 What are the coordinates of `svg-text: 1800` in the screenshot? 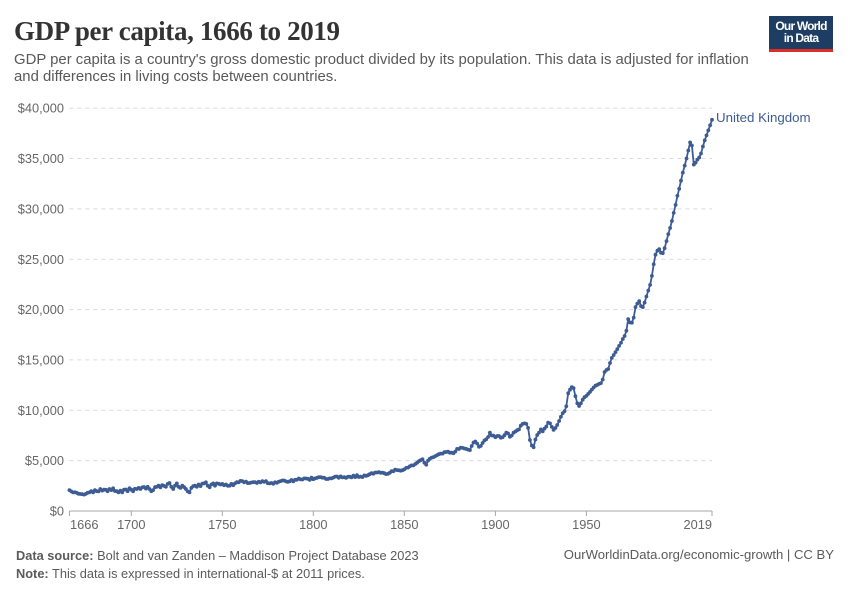 It's located at (313, 524).